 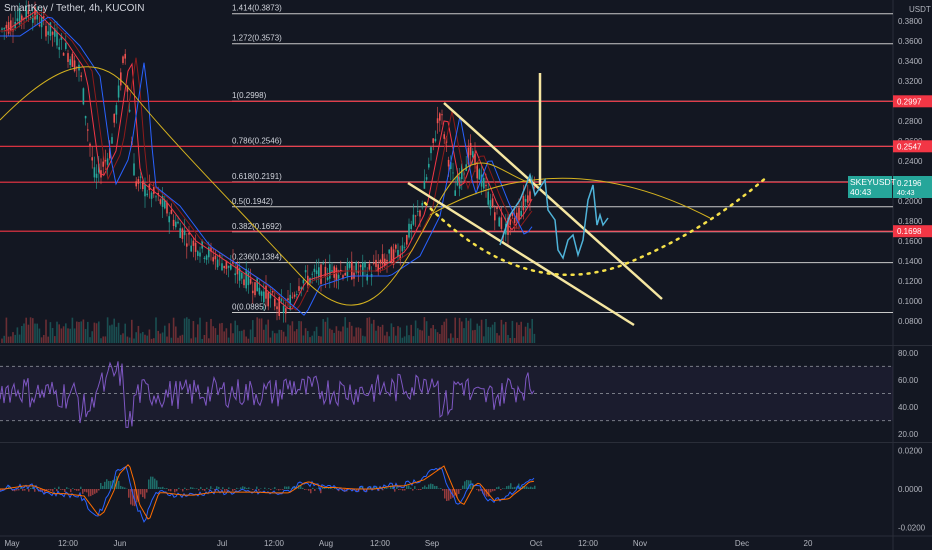 What do you see at coordinates (920, 9) in the screenshot?
I see `currency-label: USDT` at bounding box center [920, 9].